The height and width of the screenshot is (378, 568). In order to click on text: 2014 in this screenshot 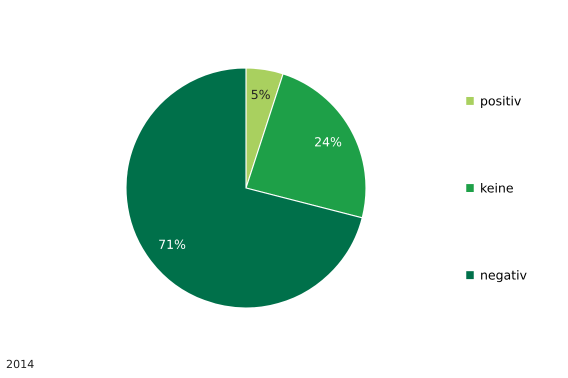, I will do `click(20, 364)`.